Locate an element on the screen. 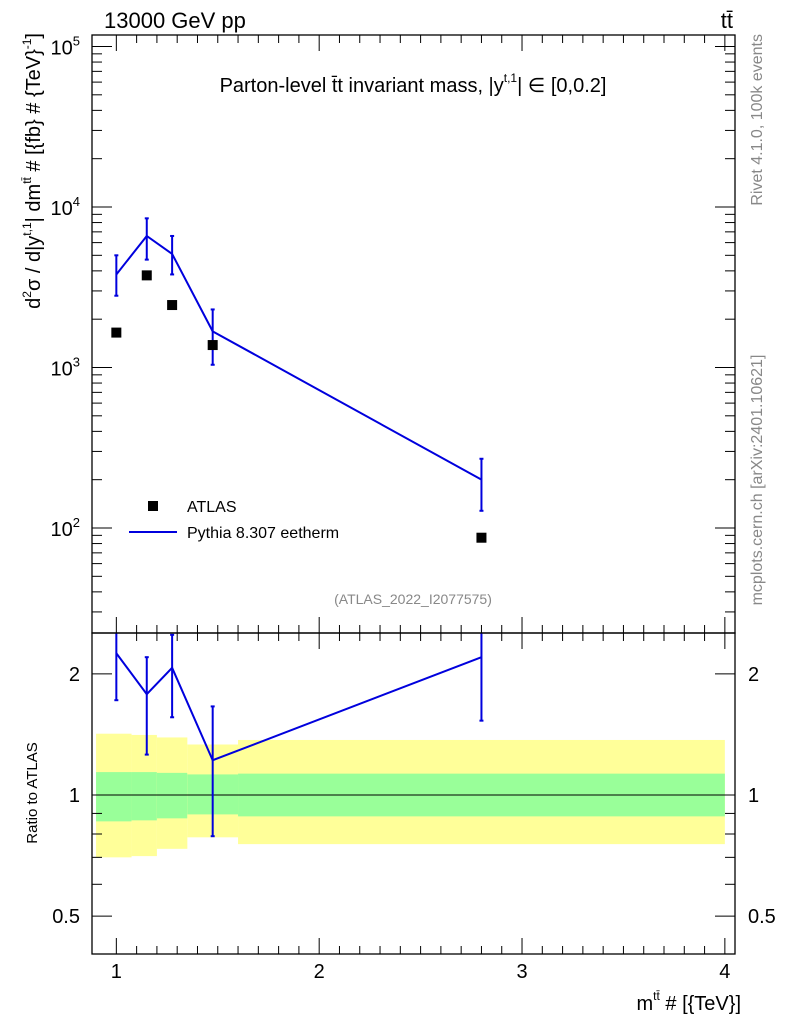  ylabel-b-sup: t,1 is located at coordinates (27, 229).